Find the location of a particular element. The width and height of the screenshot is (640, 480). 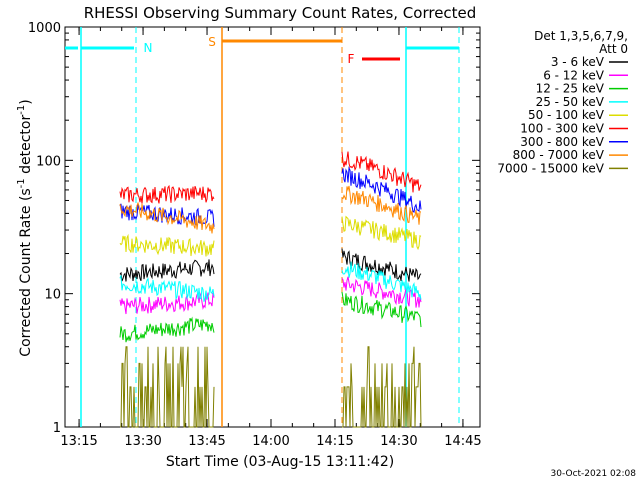

series-line-3-6keV-seg1 is located at coordinates (167, 270).